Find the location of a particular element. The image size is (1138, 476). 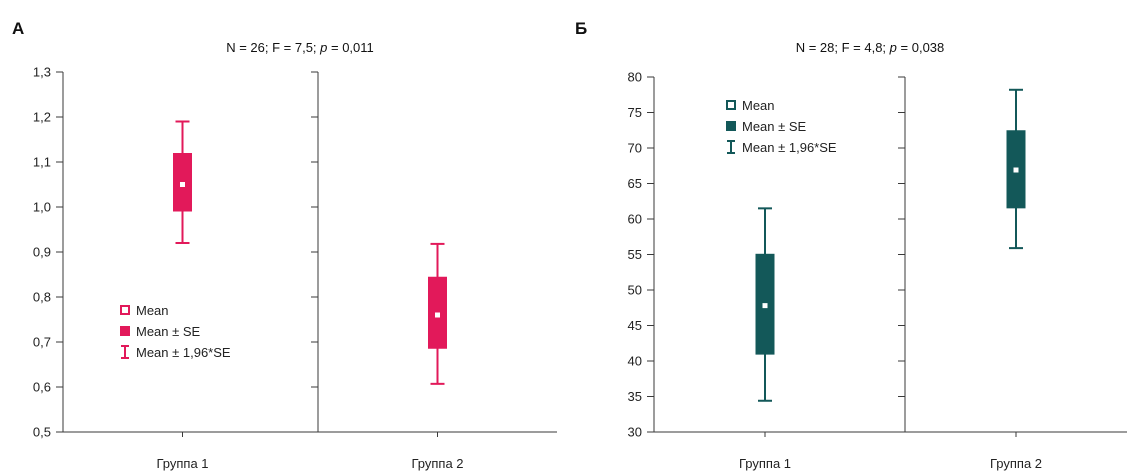

y-tick-label: 0,6 is located at coordinates (42, 387).